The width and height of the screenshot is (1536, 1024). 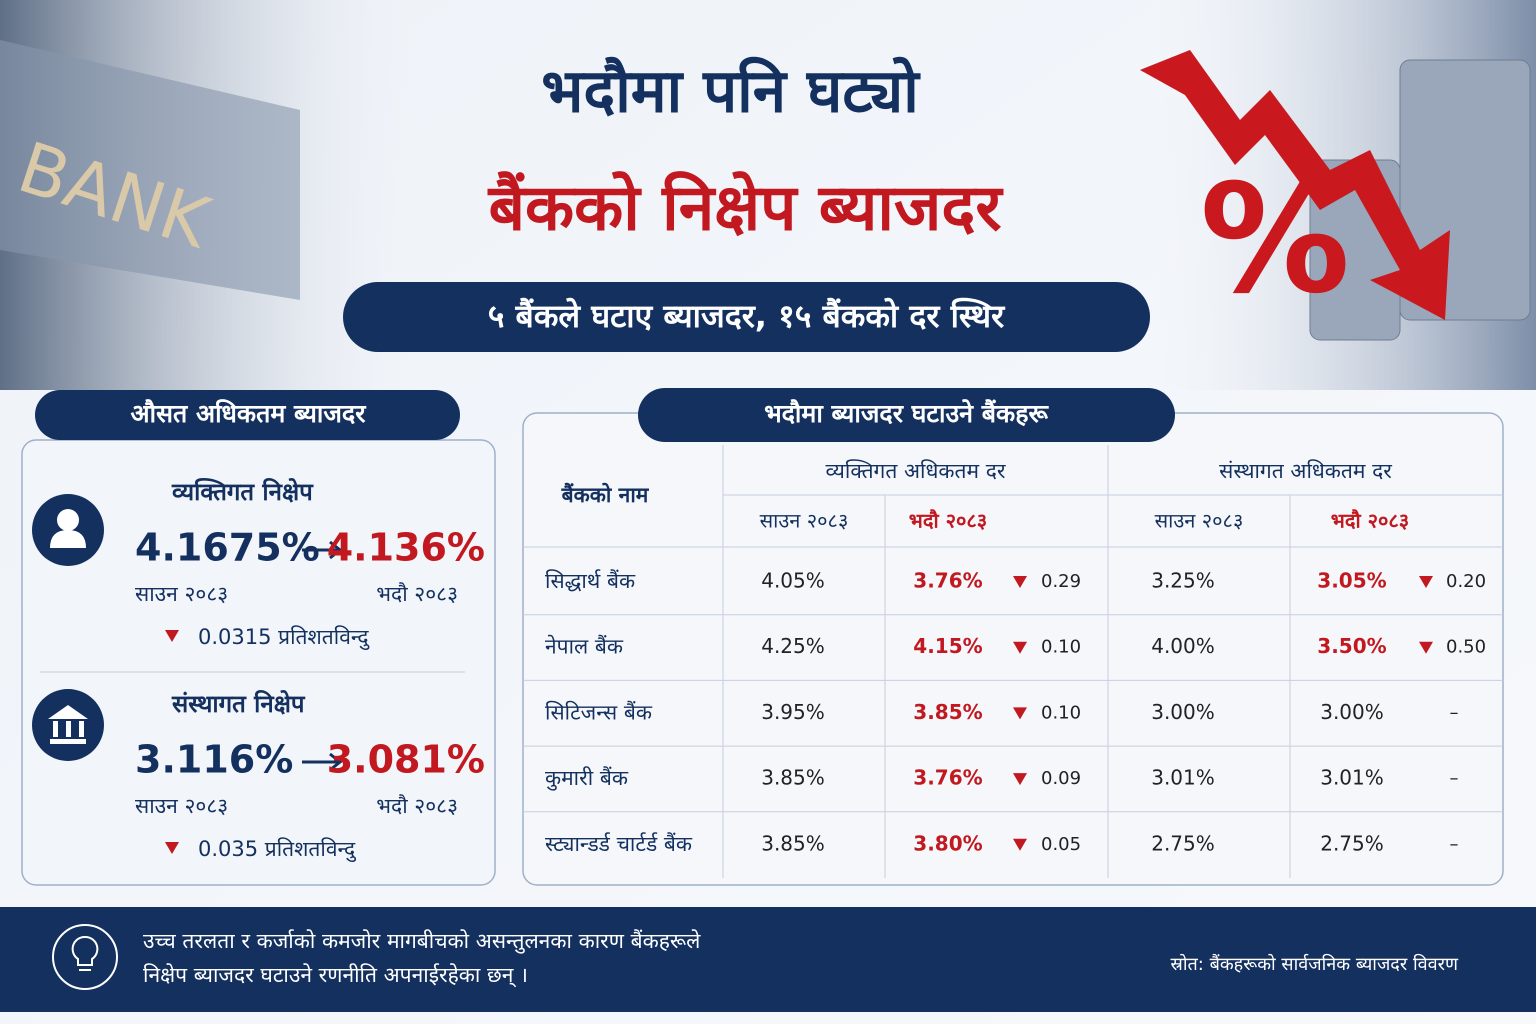 I want to click on title-line-2: बैंकको निक्षेप ब्याजदर, so click(x=745, y=208).